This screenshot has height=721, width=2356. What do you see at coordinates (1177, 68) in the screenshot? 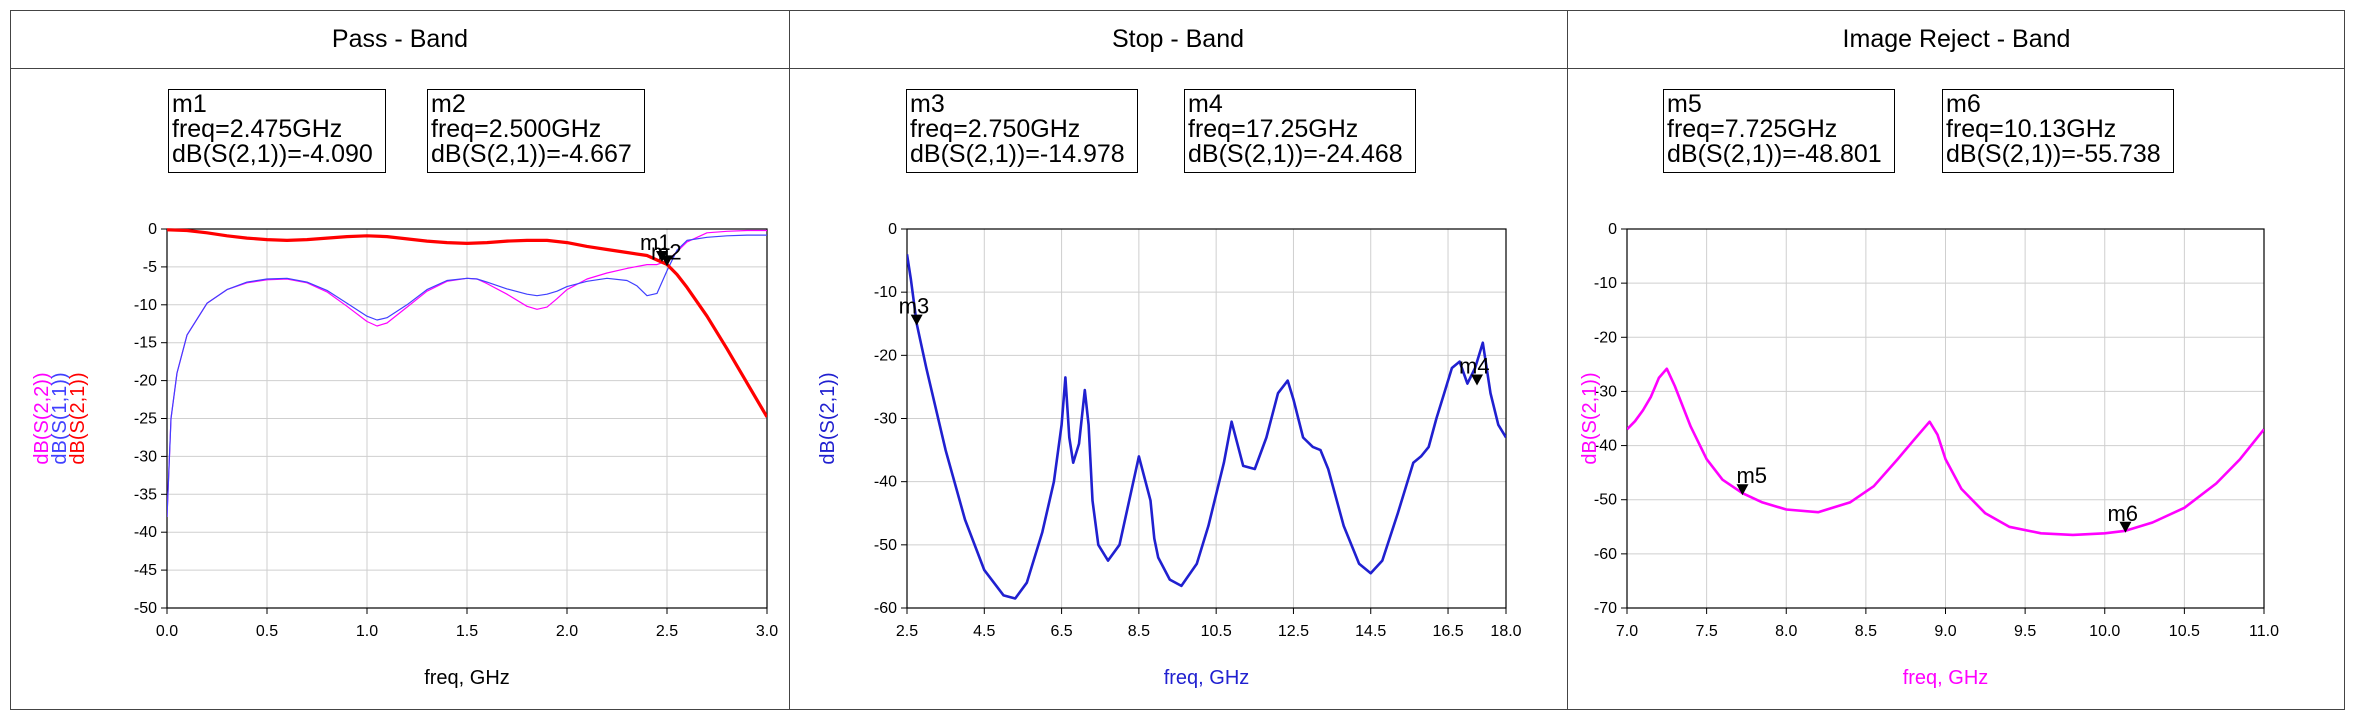
I see `header-divider` at bounding box center [1177, 68].